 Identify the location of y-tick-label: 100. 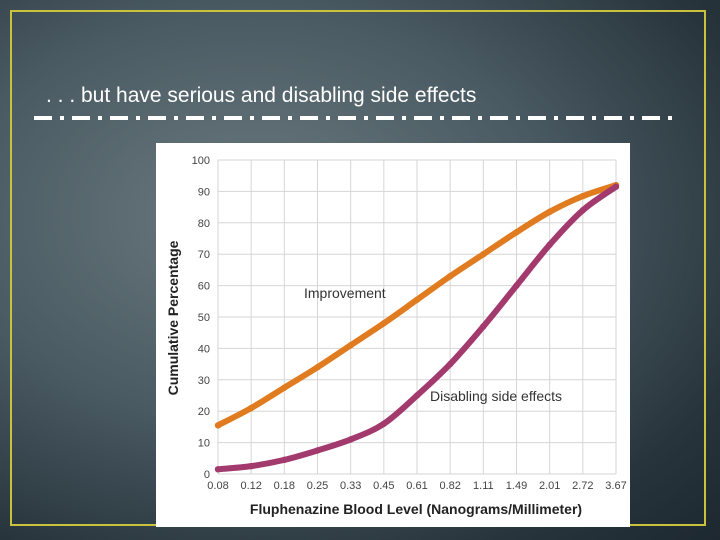
(201, 161).